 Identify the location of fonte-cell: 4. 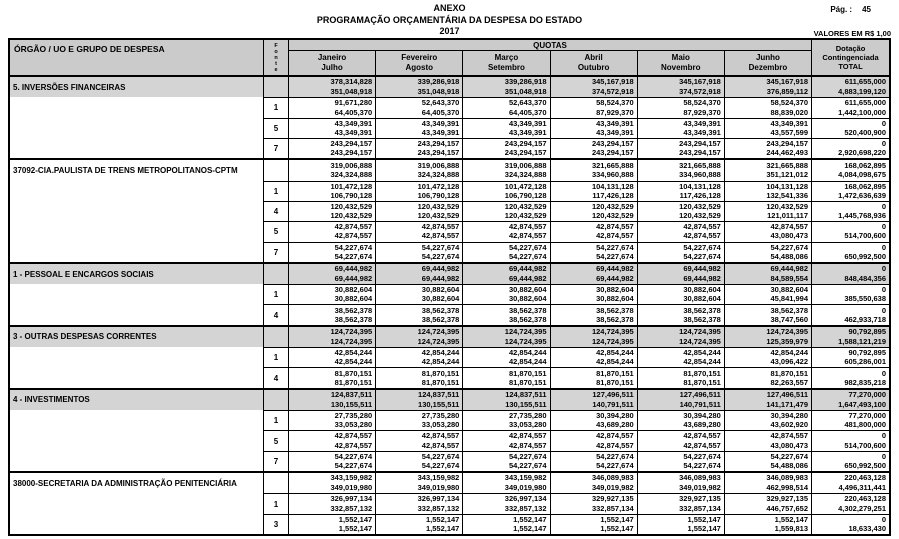
(275, 377).